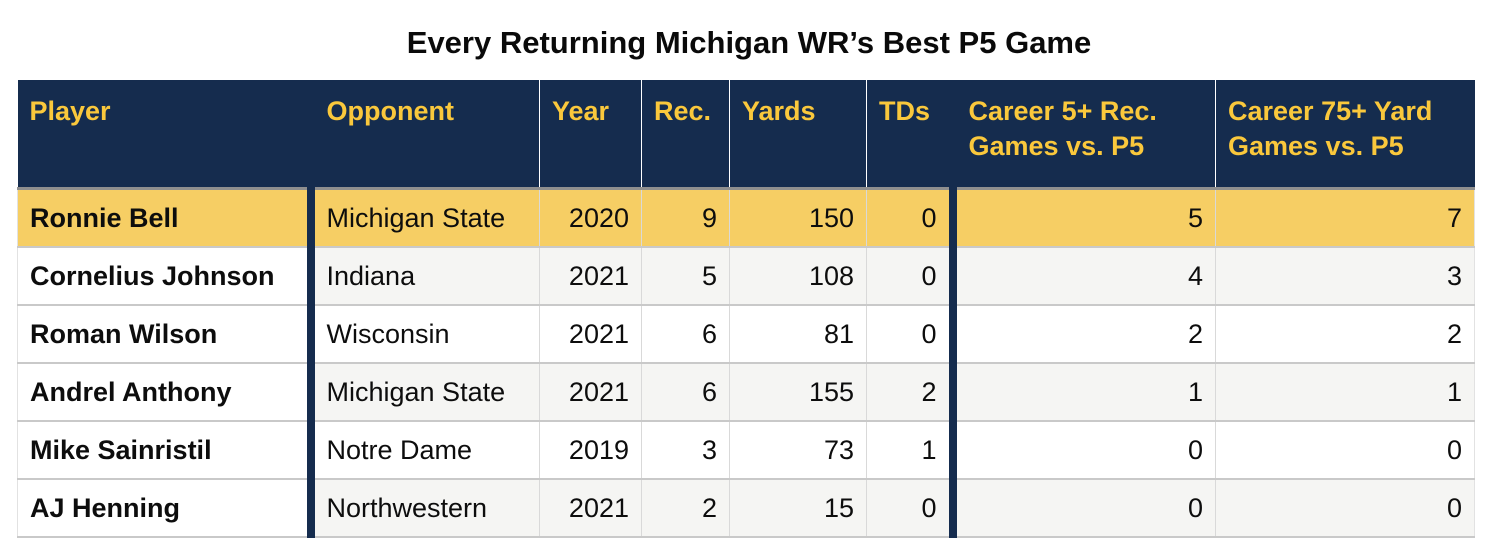 The width and height of the screenshot is (1498, 544). I want to click on cell-rec: 9, so click(685, 218).